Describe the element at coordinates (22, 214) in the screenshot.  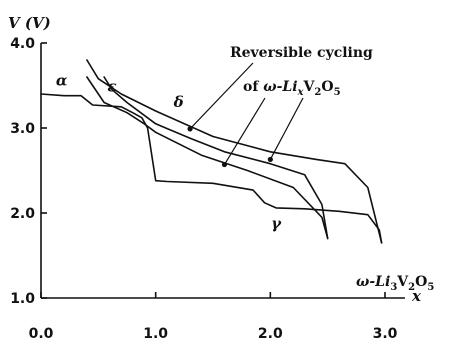
I see `y-tick-label: 2.0` at that location.